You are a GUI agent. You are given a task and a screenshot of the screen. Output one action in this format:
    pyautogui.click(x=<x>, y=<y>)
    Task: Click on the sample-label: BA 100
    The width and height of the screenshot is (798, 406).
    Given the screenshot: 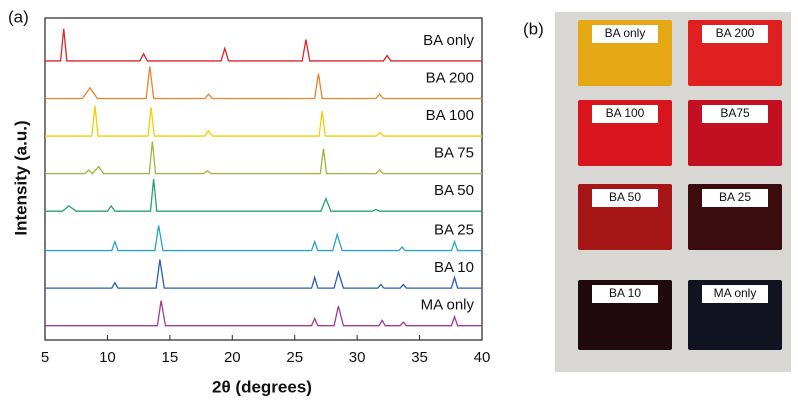 What is the action you would take?
    pyautogui.click(x=625, y=113)
    